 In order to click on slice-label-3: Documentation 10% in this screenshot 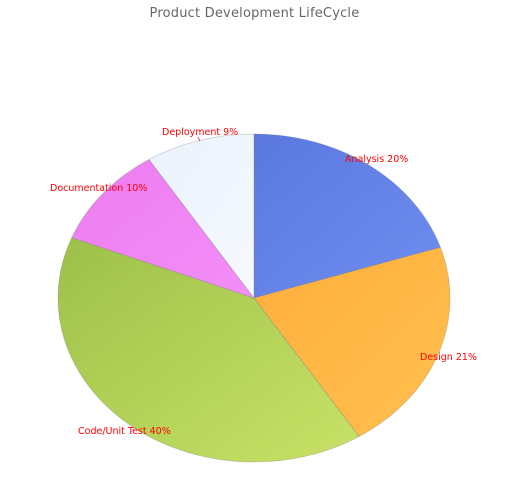, I will do `click(98, 188)`.